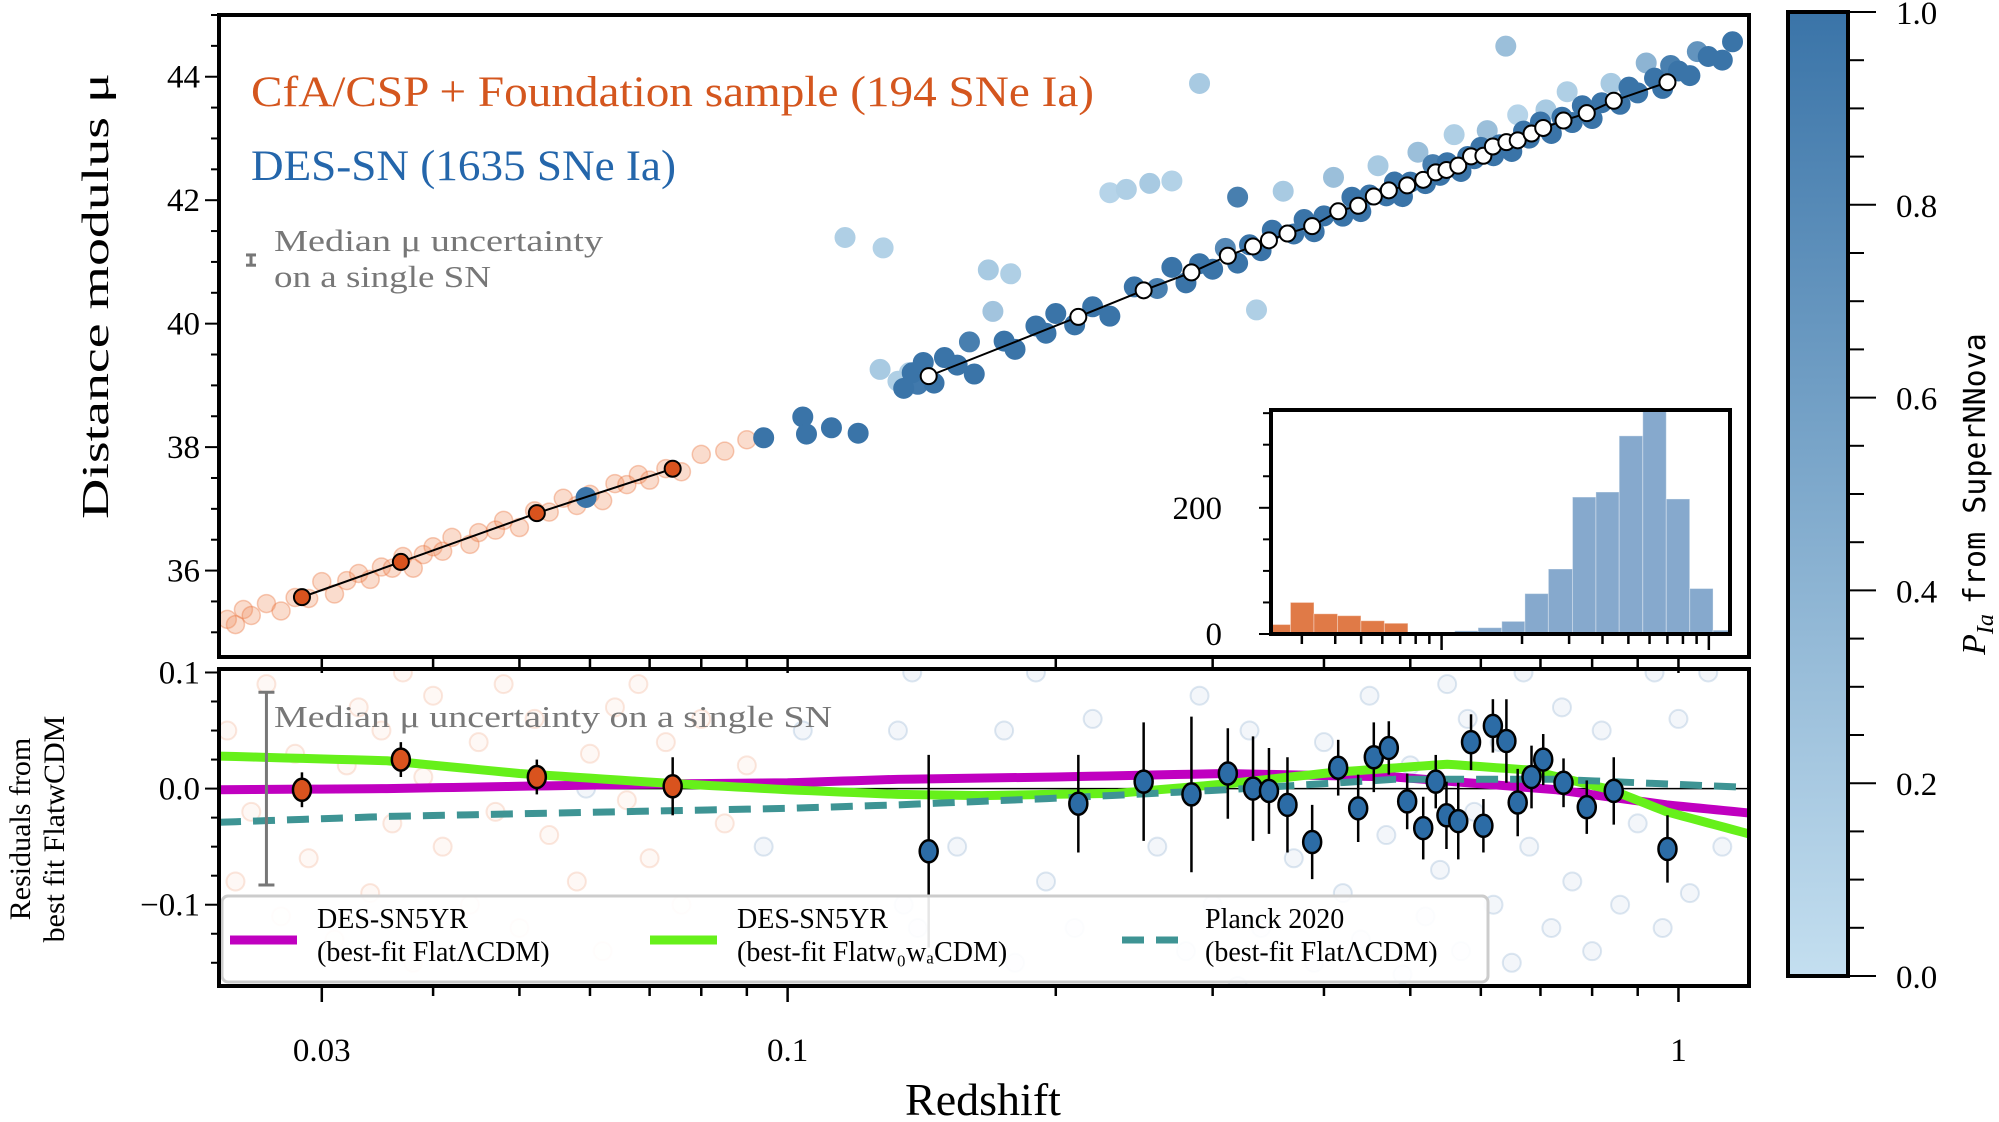  Describe the element at coordinates (183, 325) in the screenshot. I see `top-y-tick-label: 40` at that location.